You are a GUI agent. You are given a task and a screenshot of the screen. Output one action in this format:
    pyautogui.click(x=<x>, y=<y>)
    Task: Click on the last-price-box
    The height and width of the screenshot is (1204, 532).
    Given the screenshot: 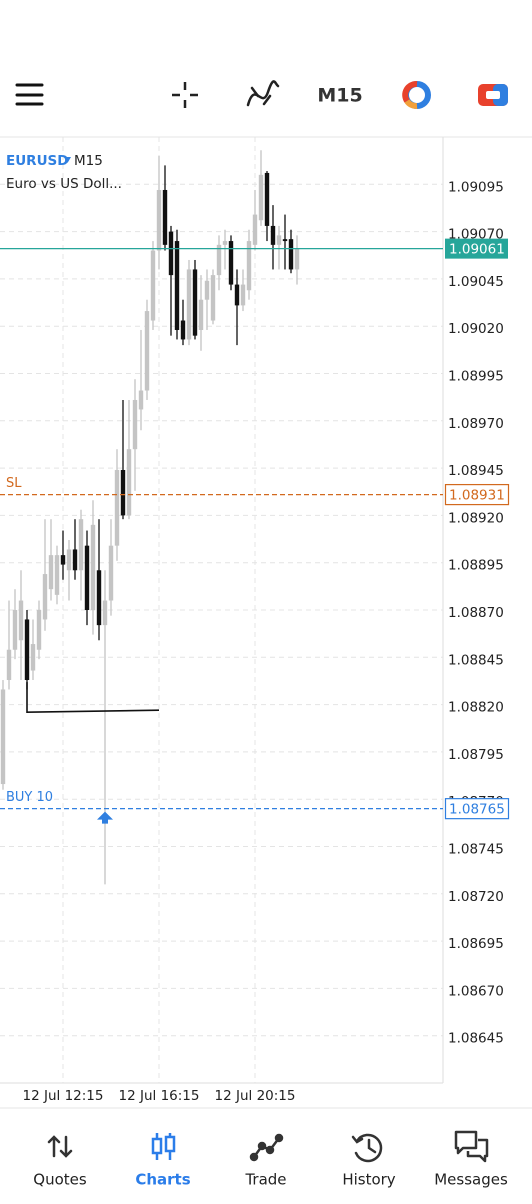 What is the action you would take?
    pyautogui.click(x=476, y=248)
    